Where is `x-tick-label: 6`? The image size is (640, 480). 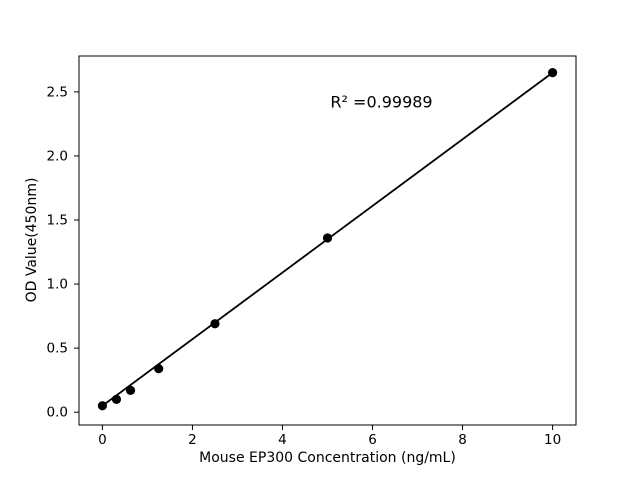
x-tick-label: 6 is located at coordinates (372, 440).